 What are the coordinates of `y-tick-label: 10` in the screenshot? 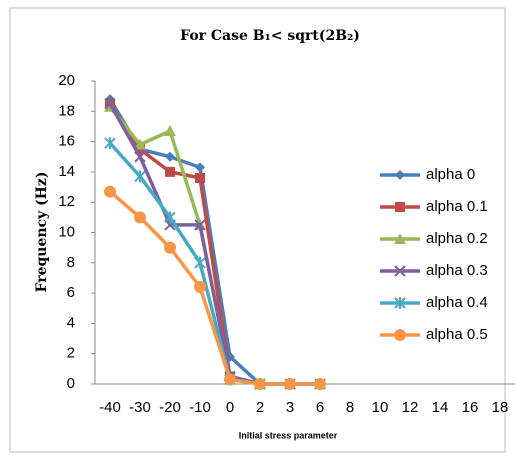 It's located at (66, 231).